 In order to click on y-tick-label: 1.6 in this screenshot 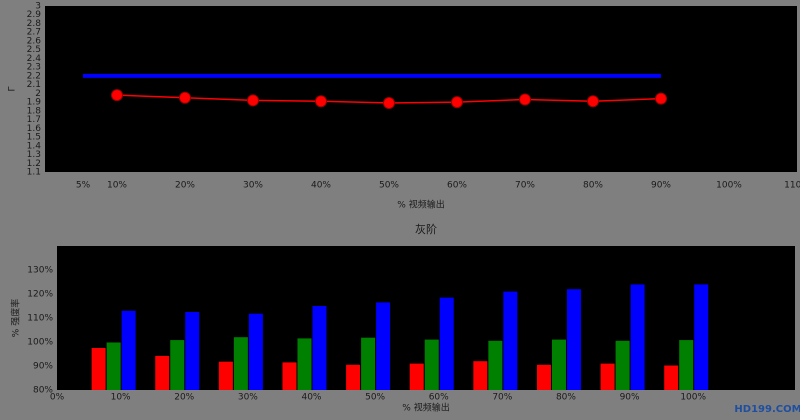, I will do `click(34, 129)`.